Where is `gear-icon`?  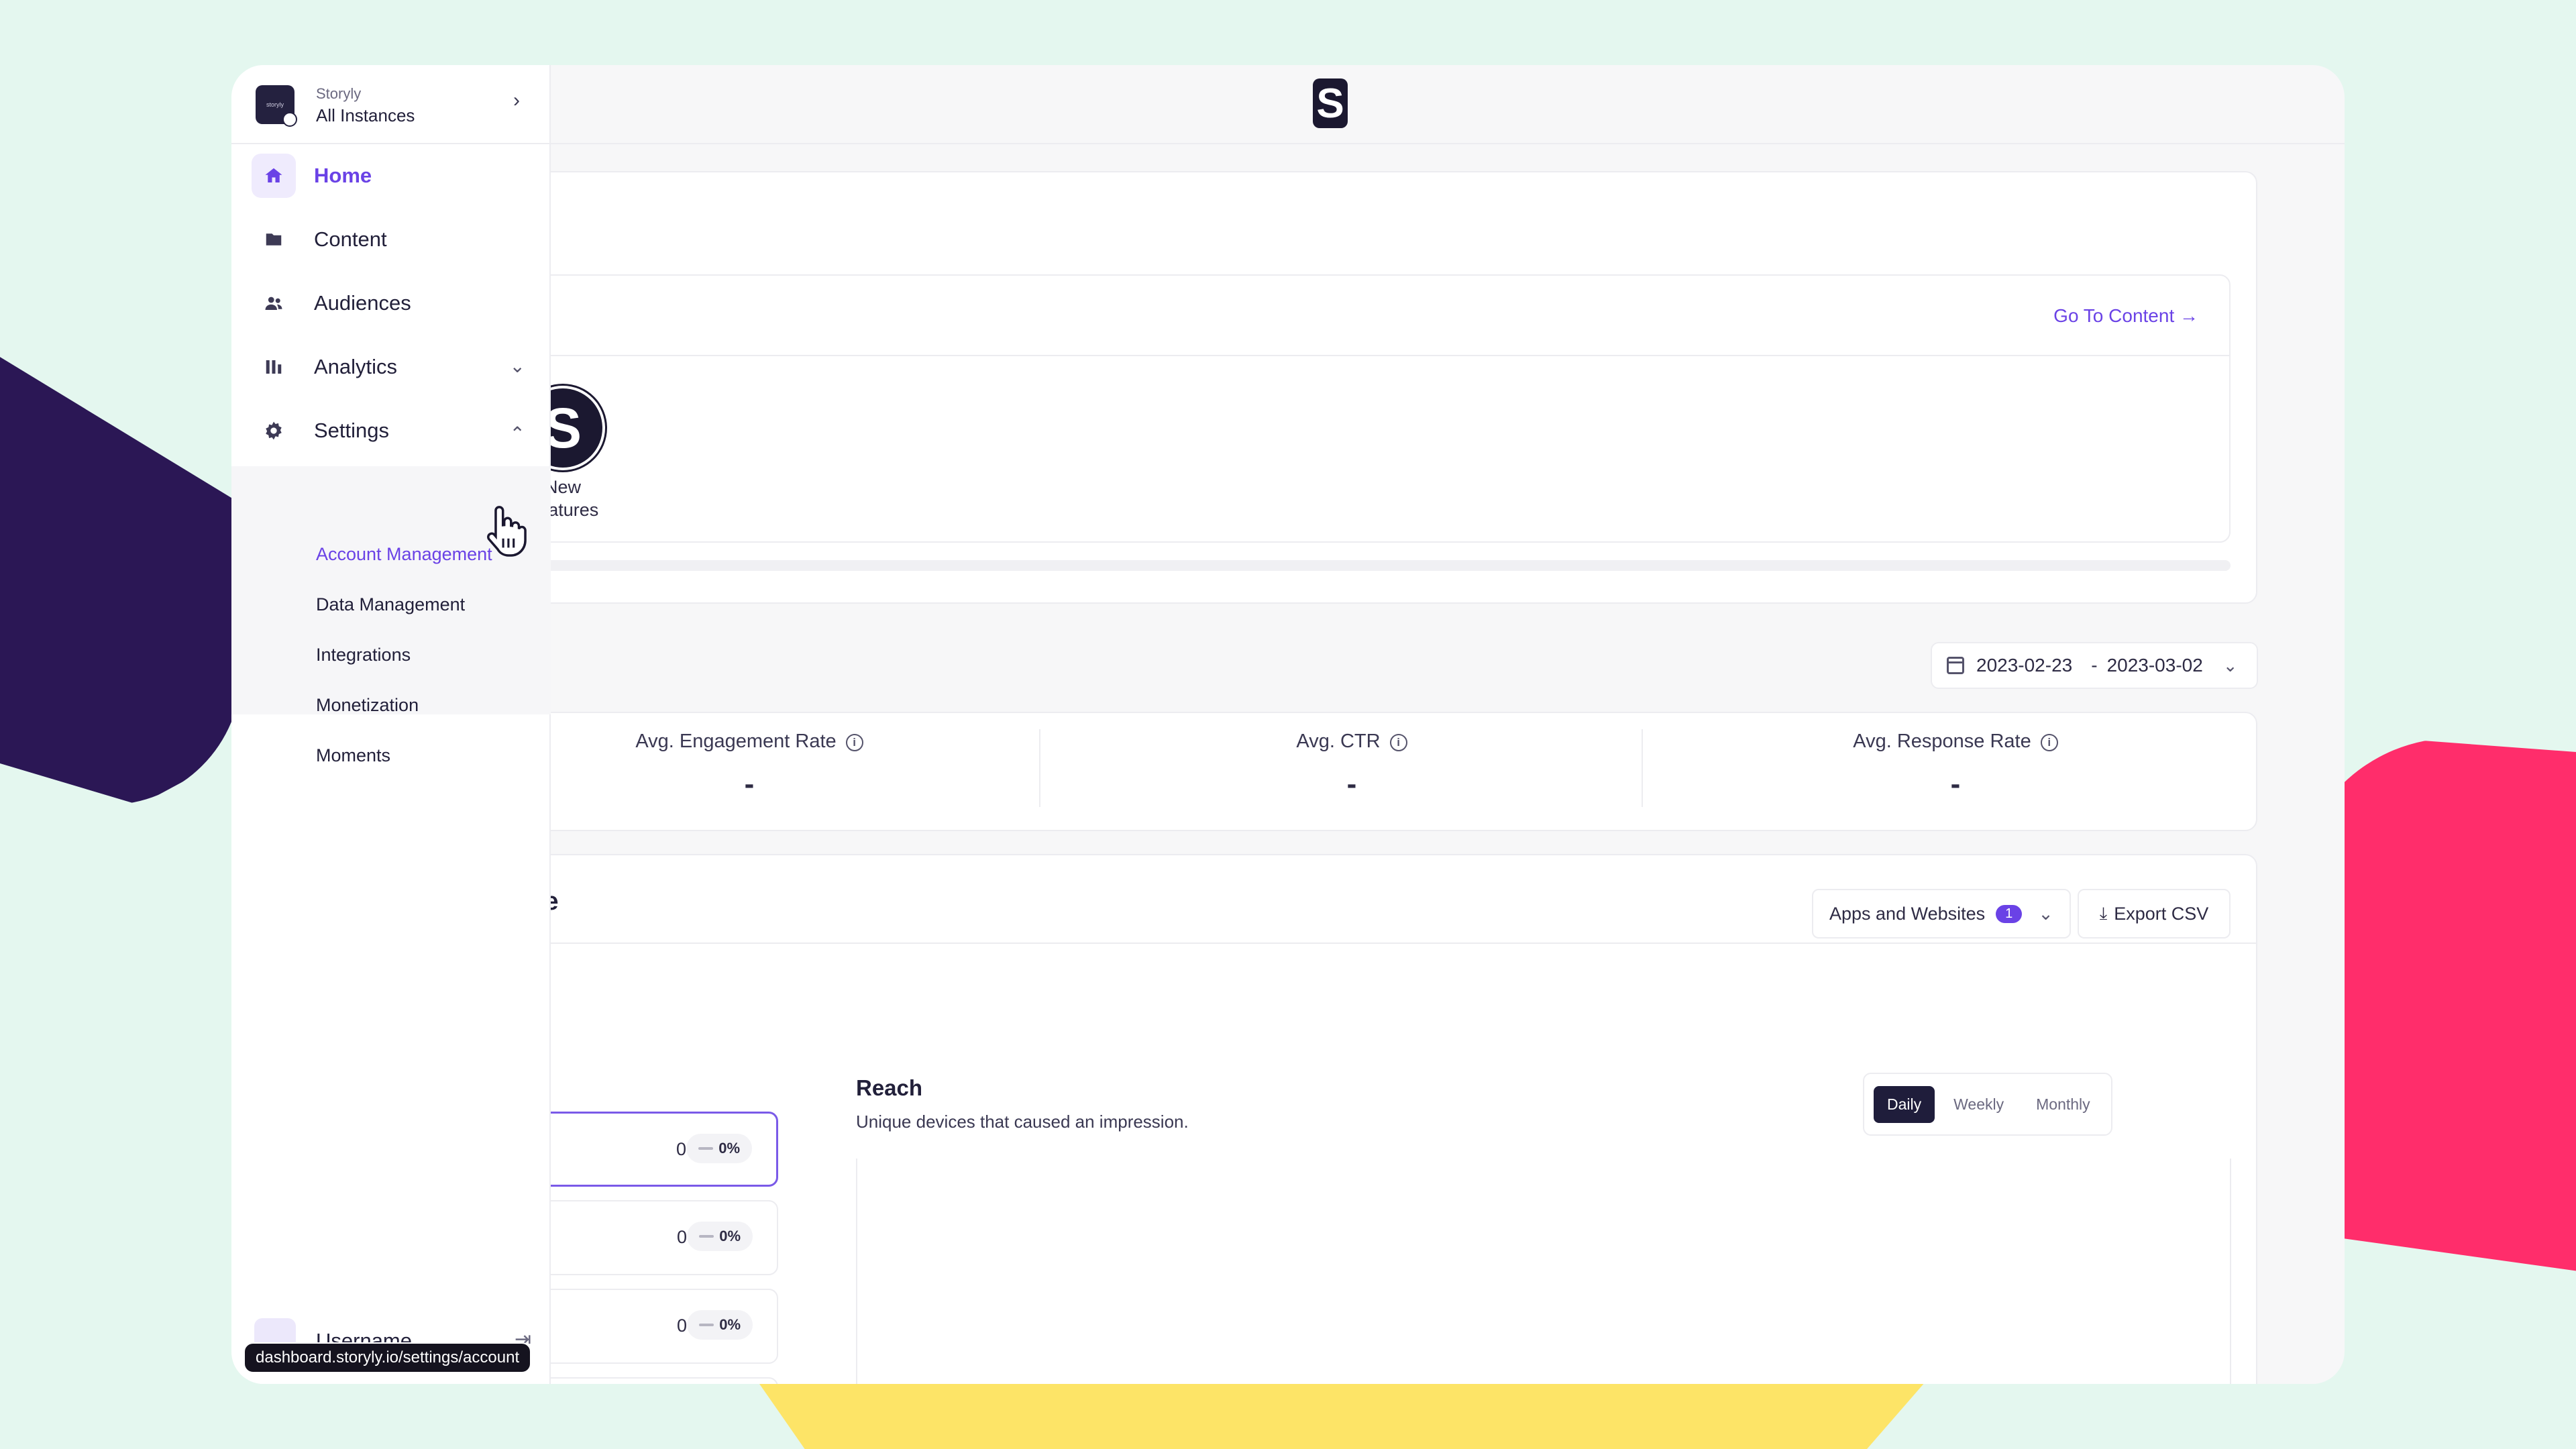
gear-icon is located at coordinates (274, 431).